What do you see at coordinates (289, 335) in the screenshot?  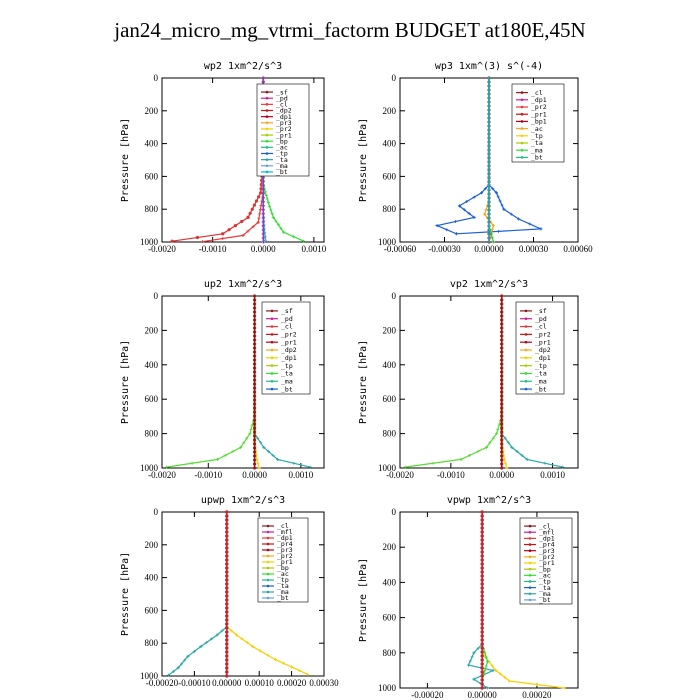 I see `legend-label: _pr2` at bounding box center [289, 335].